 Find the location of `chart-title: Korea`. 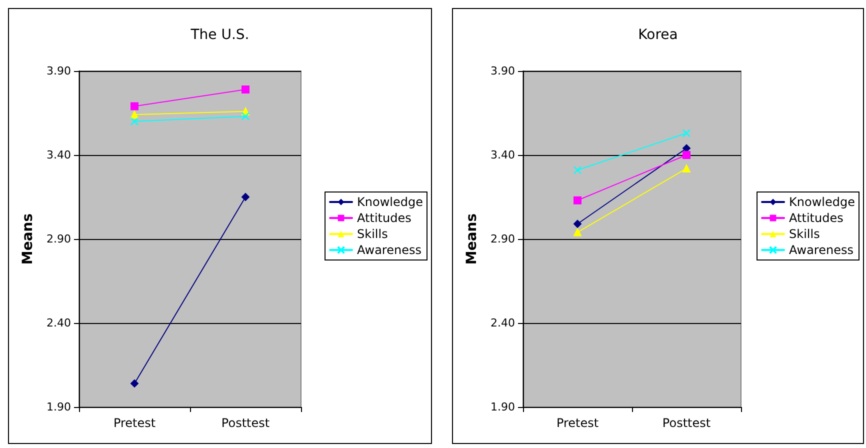

chart-title: Korea is located at coordinates (658, 35).